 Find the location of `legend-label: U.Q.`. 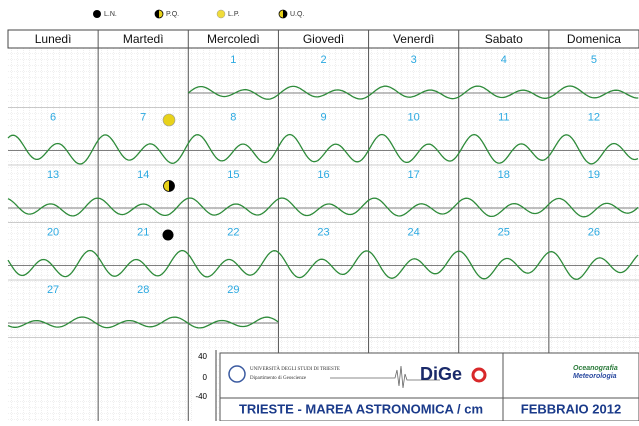

legend-label: U.Q. is located at coordinates (297, 14).